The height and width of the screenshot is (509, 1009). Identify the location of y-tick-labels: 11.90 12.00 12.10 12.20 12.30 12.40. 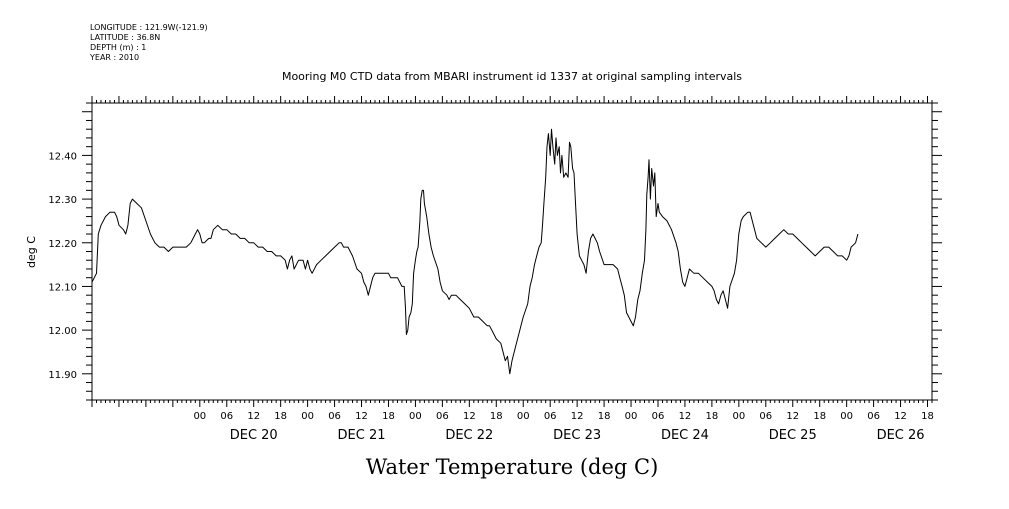
(62, 265).